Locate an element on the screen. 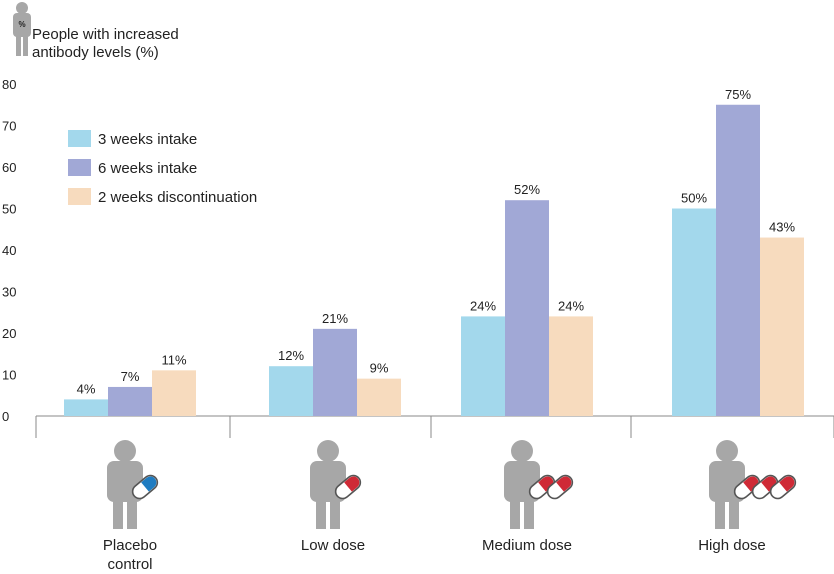  y-tick-label: 0 is located at coordinates (5, 416).